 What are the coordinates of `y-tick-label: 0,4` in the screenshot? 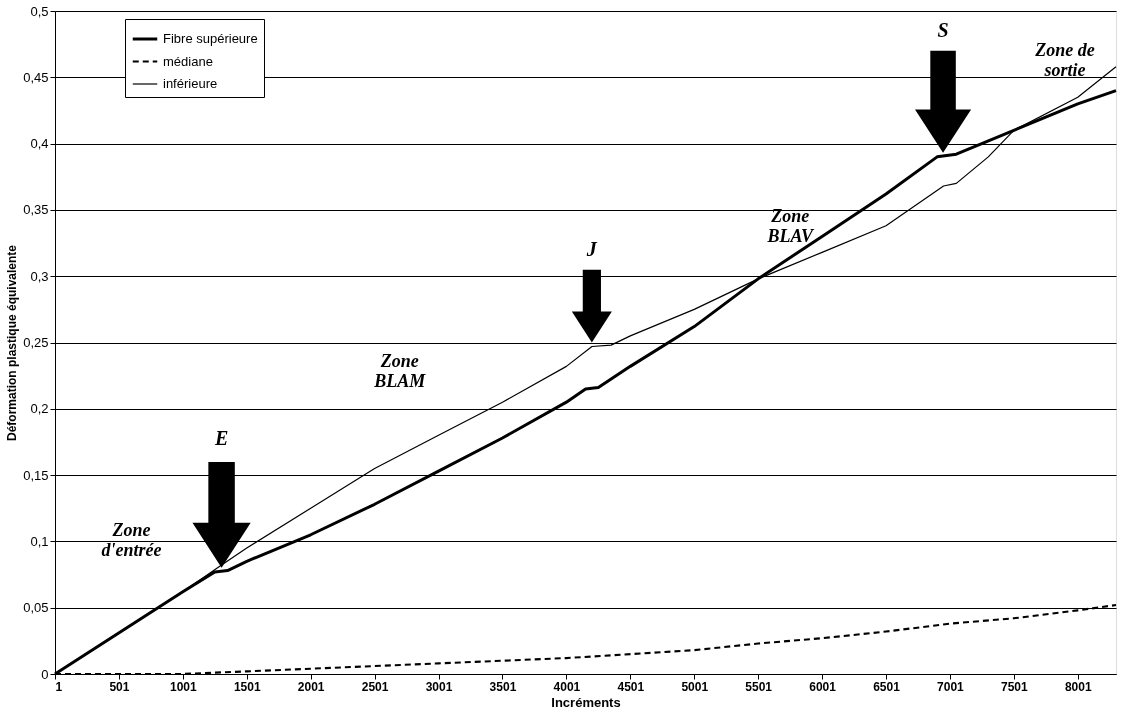 It's located at (39, 144).